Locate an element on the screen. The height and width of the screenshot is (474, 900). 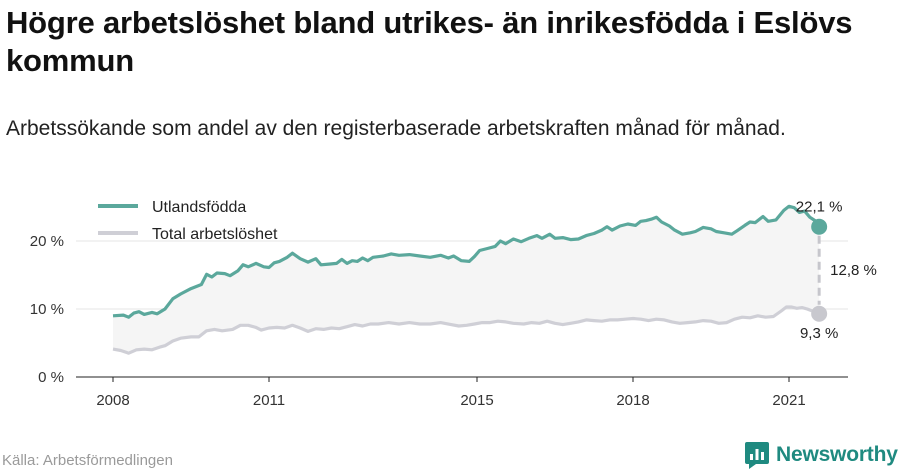
axes: 2008 2011 2015 2018 2021 is located at coordinates (462, 392).